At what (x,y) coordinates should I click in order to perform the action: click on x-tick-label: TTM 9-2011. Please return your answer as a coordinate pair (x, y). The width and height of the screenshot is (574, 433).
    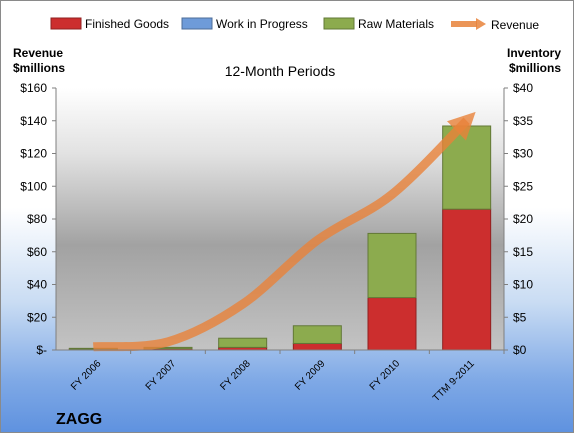
    Looking at the image, I should click on (454, 381).